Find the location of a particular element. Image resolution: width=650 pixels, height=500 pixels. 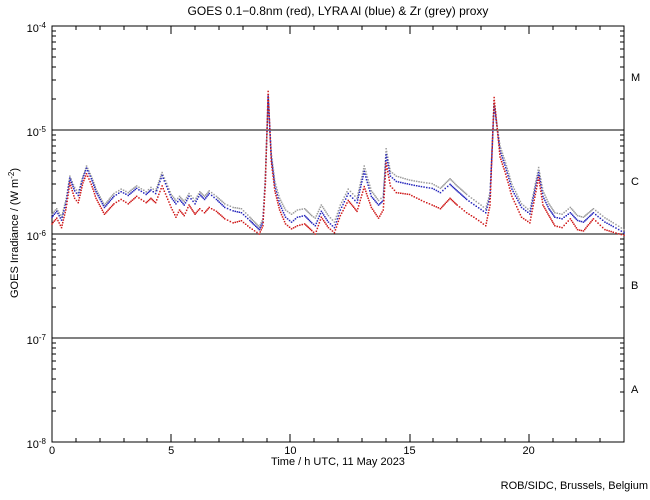

y-tick-label: 10⁻⁴ is located at coordinates (36, 28).